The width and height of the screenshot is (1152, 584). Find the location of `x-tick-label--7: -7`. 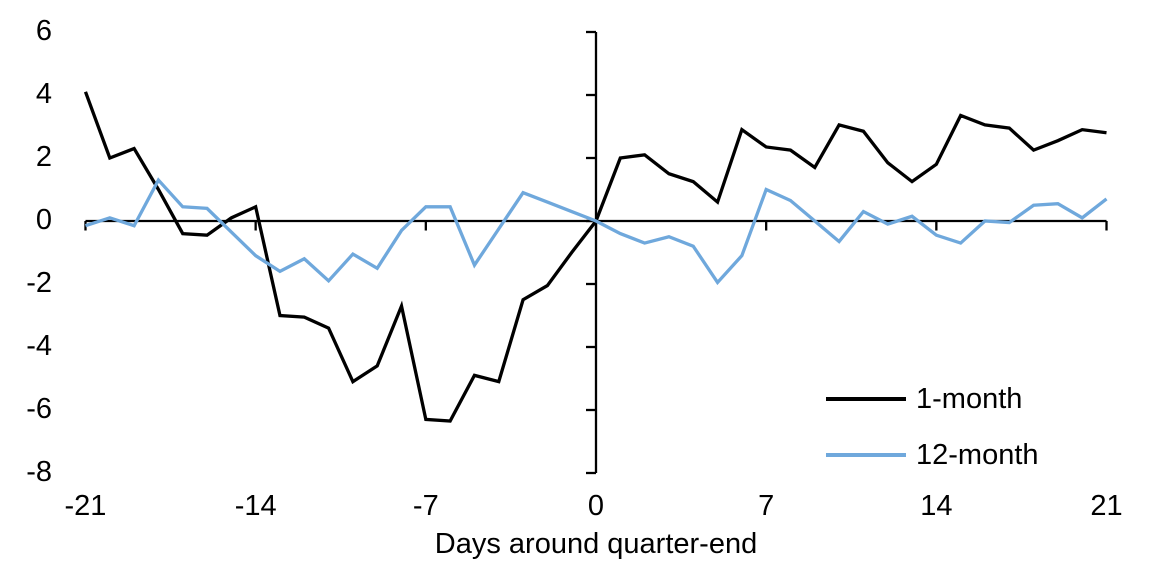

x-tick-label--7: -7 is located at coordinates (425, 506).